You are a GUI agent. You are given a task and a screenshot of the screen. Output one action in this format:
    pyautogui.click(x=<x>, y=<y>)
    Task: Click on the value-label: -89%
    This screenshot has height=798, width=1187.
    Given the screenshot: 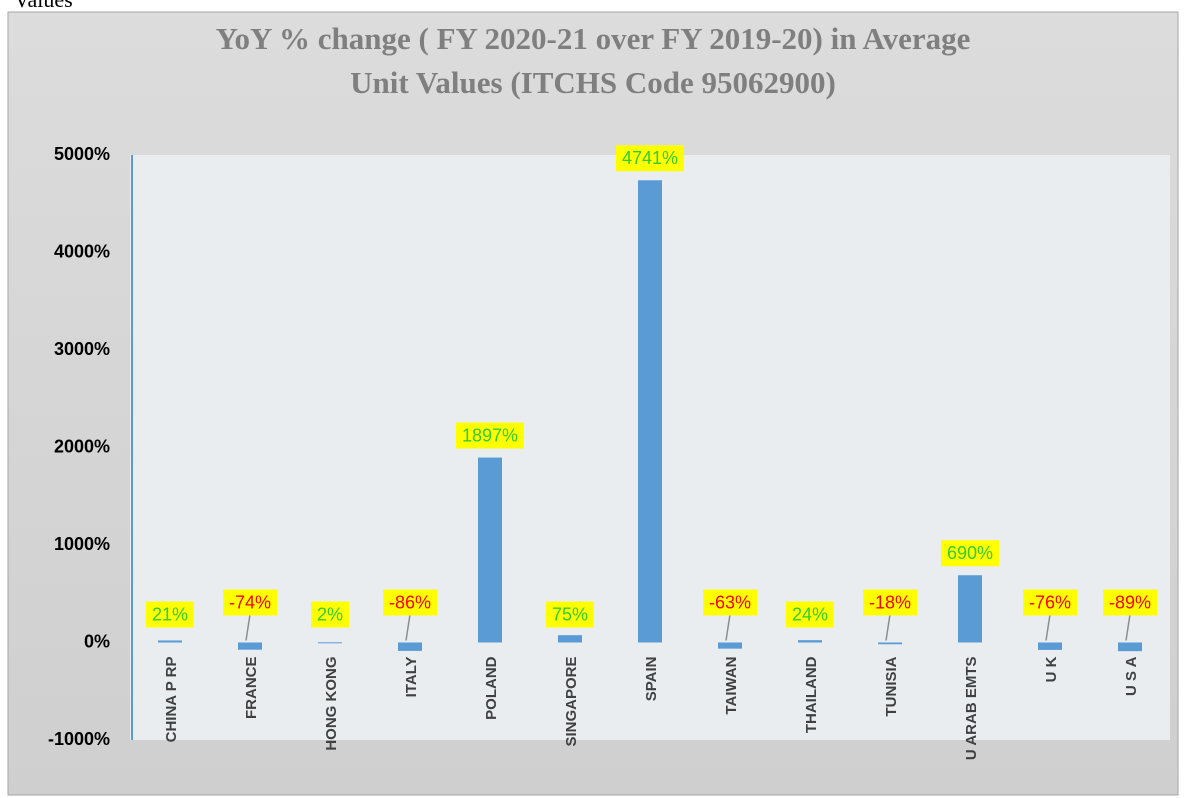 What is the action you would take?
    pyautogui.click(x=1130, y=602)
    